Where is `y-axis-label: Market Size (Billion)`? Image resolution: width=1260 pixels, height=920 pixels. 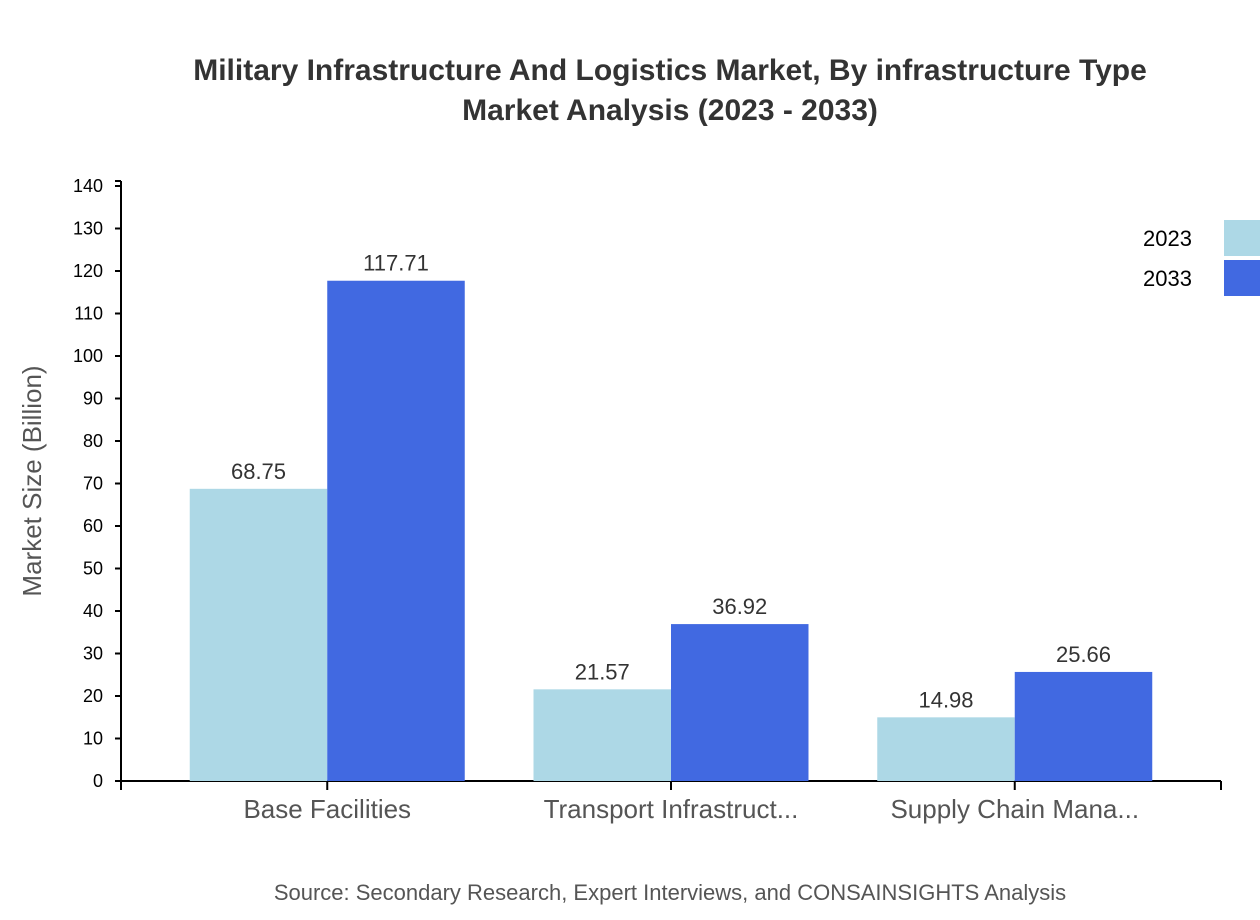 y-axis-label: Market Size (Billion) is located at coordinates (32, 480).